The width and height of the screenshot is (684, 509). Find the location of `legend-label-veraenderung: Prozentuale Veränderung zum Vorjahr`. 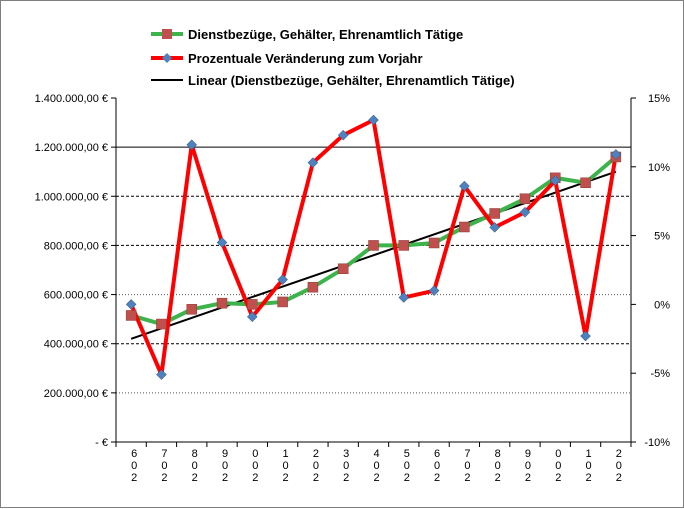

legend-label-veraenderung: Prozentuale Veränderung zum Vorjahr is located at coordinates (305, 58).